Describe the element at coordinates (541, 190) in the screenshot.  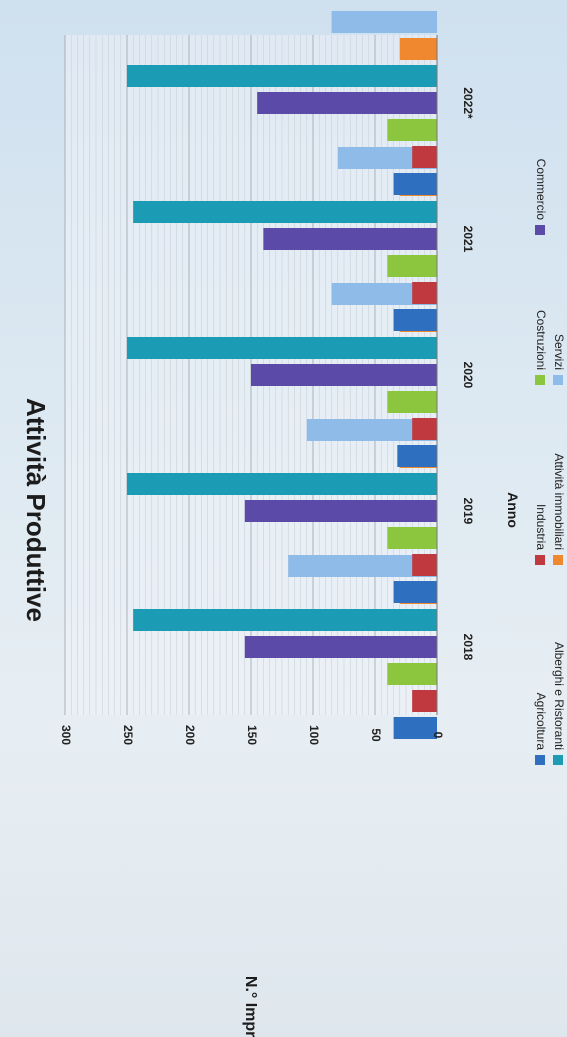
I see `legend-label: Commercio` at that location.